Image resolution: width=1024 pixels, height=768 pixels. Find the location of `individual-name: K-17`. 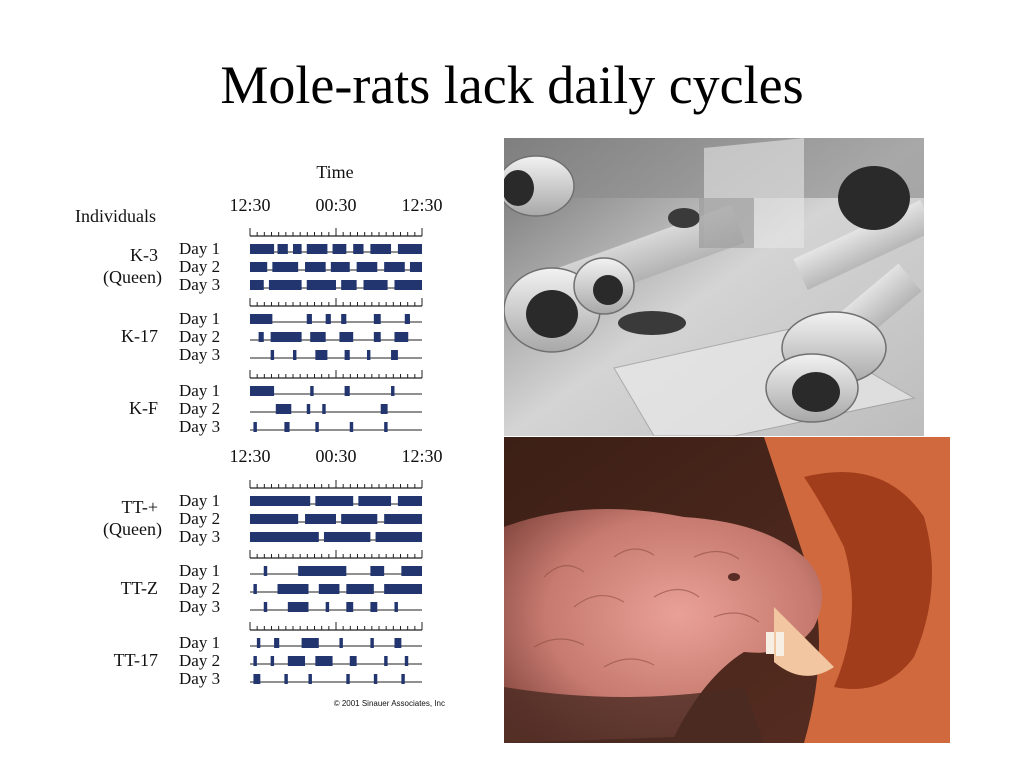

individual-name: K-17 is located at coordinates (139, 336).